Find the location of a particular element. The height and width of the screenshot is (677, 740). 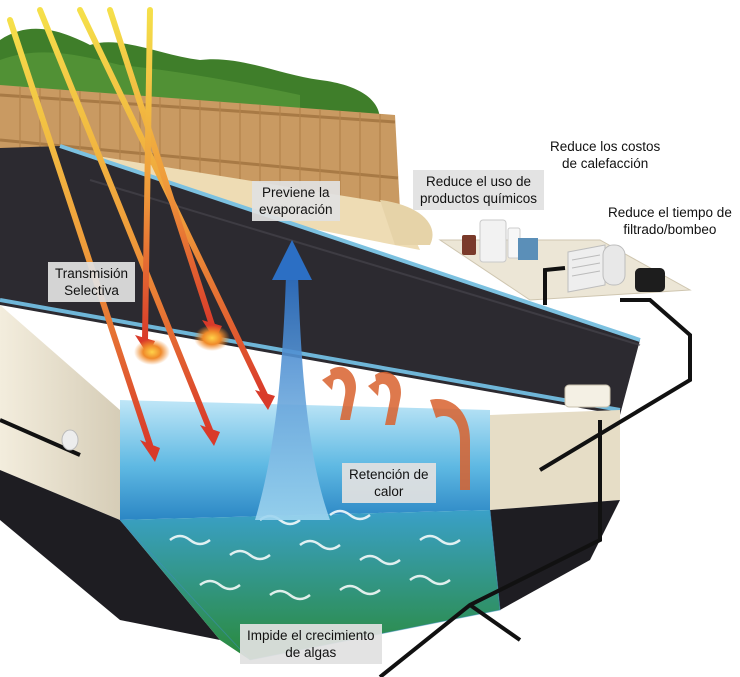

label-filtrado: Reduce el tiempo de filtrado/bombeo is located at coordinates (670, 221).